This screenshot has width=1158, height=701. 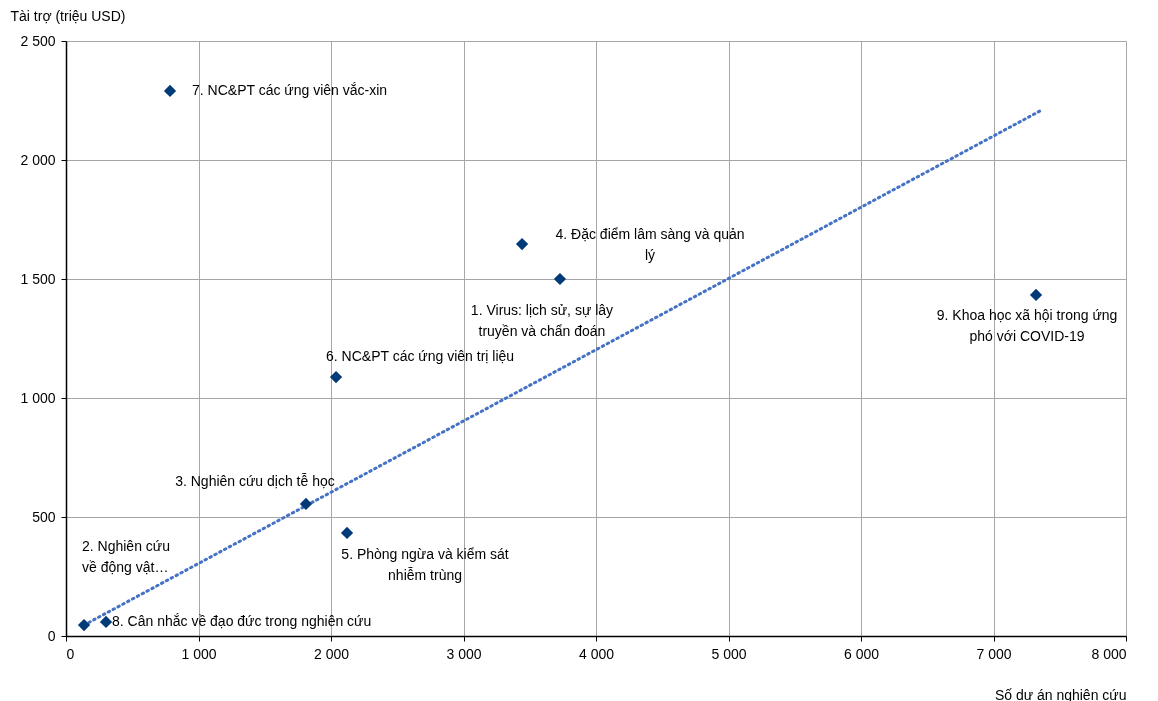 I want to click on annotation: 9. Khoa học xã hội trong ứng phó với COVID-19, so click(x=1027, y=325).